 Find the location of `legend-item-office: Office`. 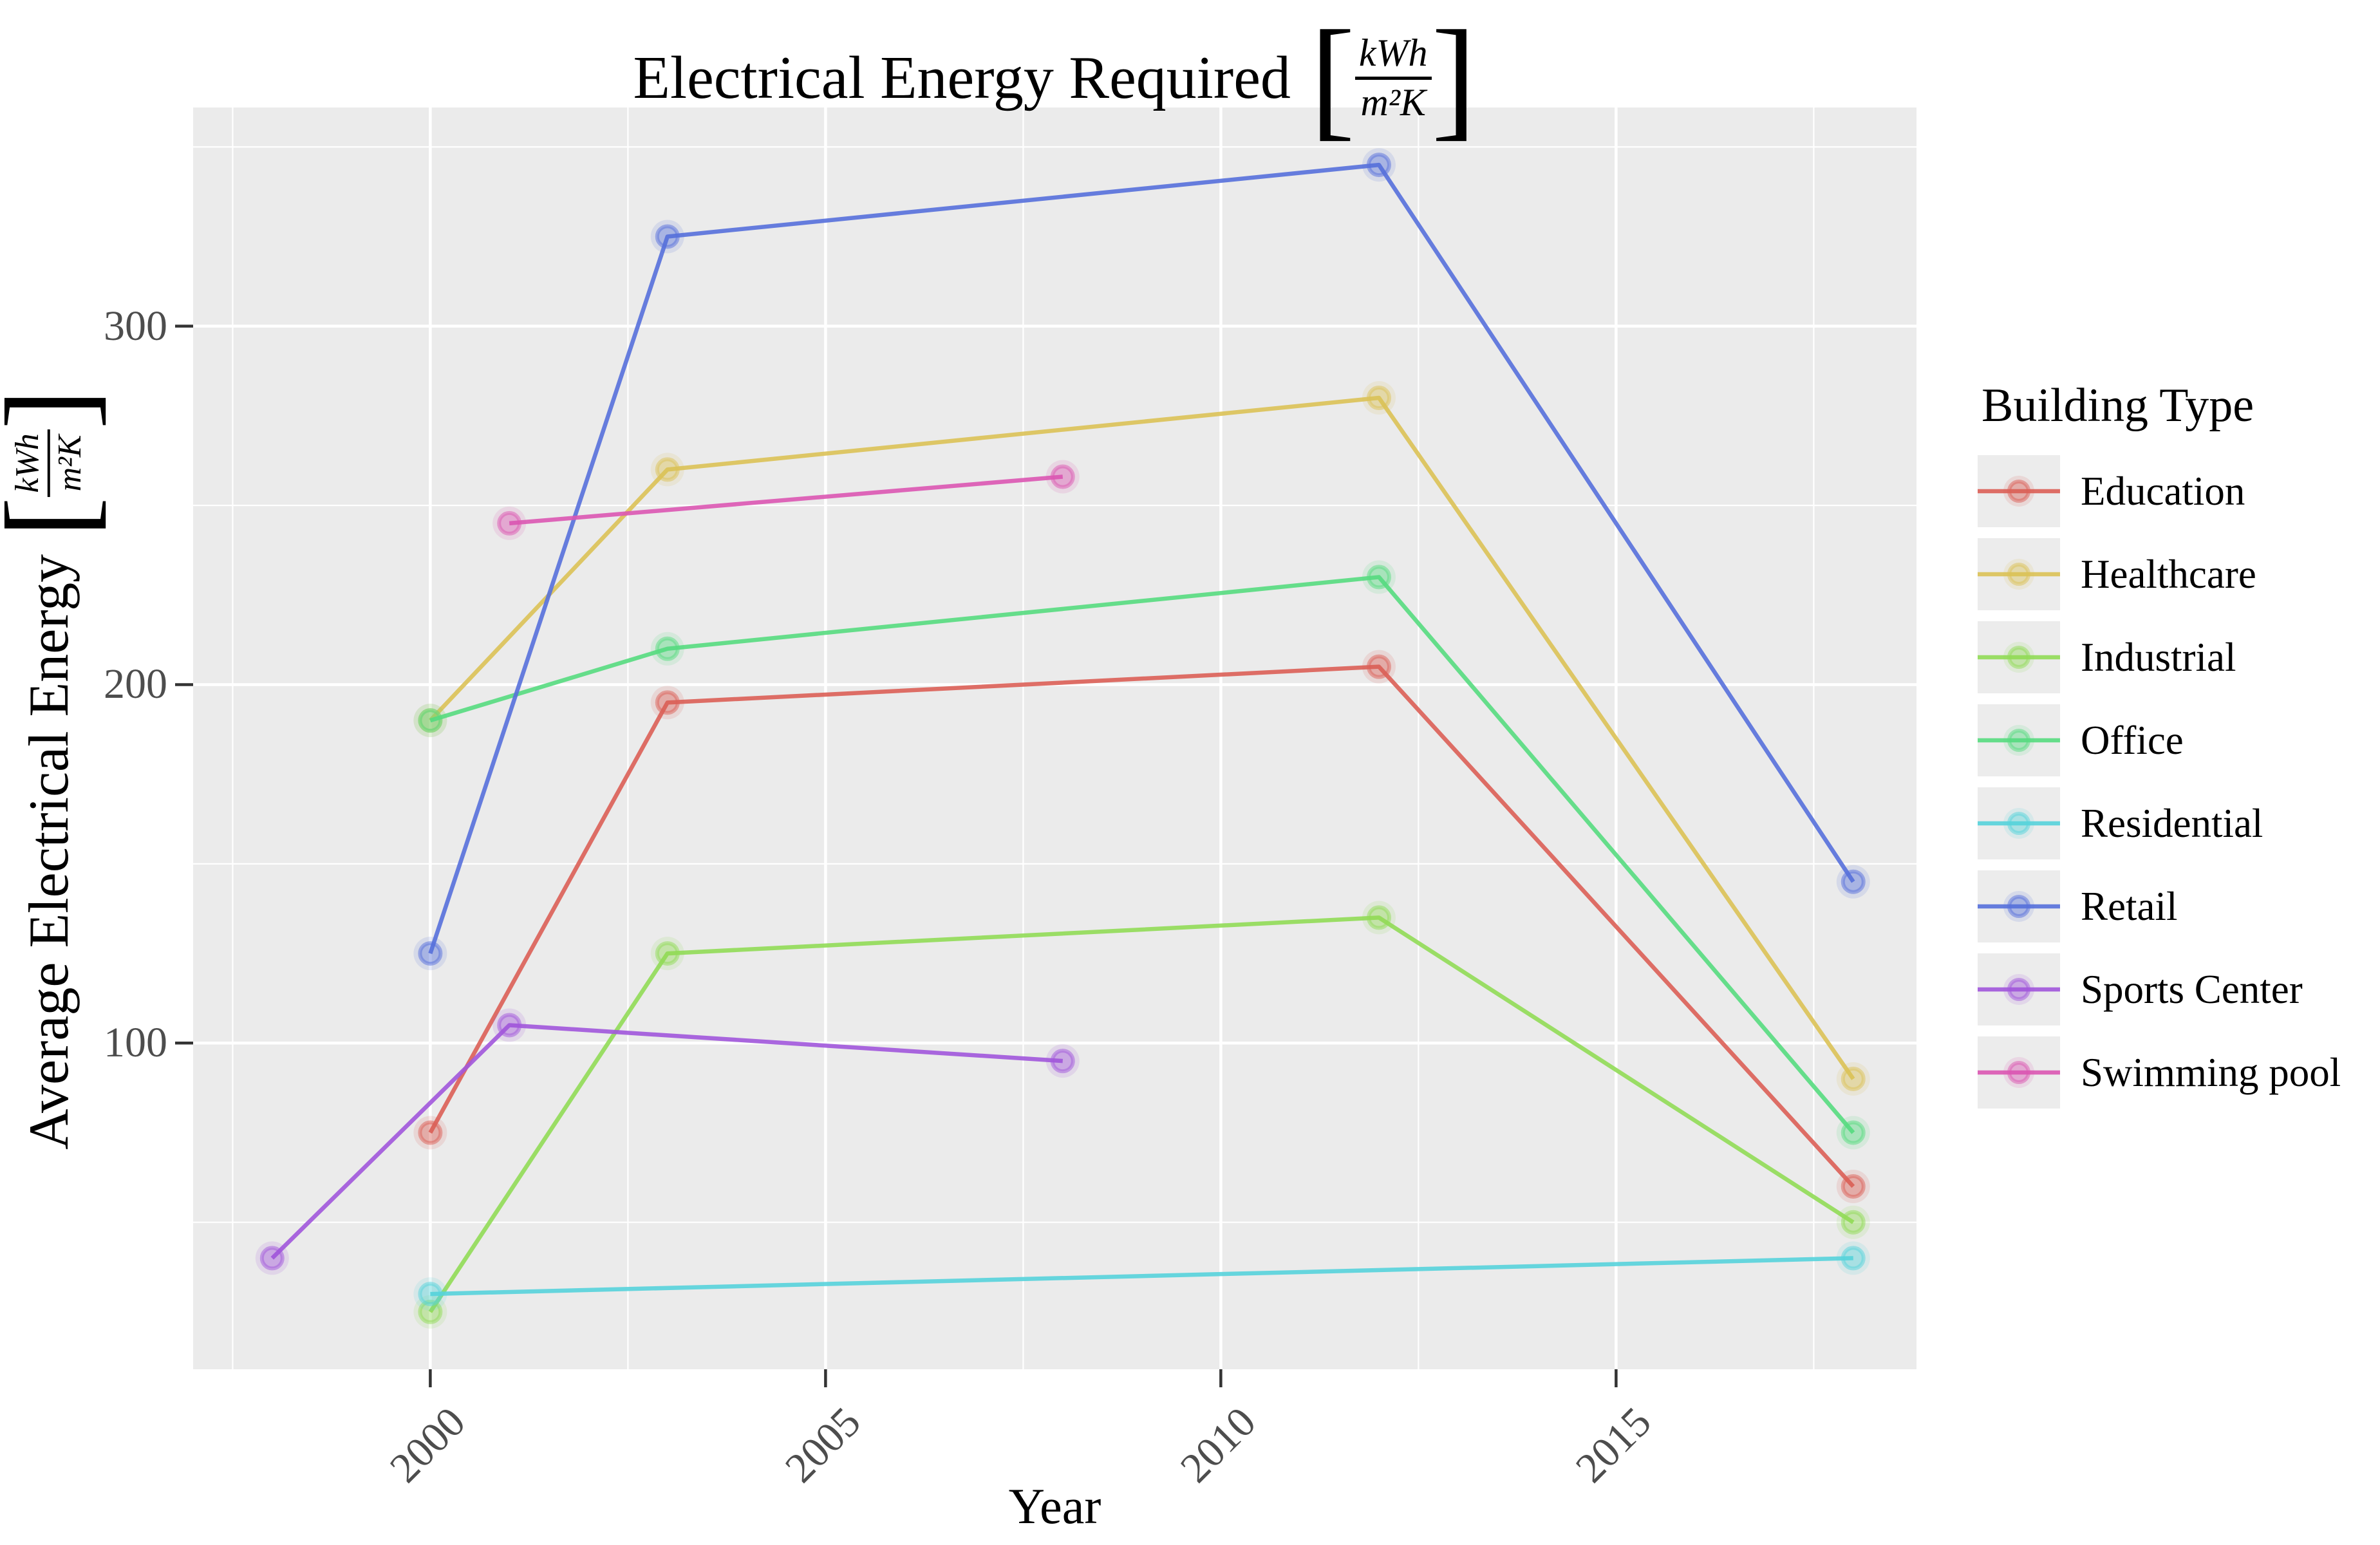

legend-item-office: Office is located at coordinates (2177, 740).